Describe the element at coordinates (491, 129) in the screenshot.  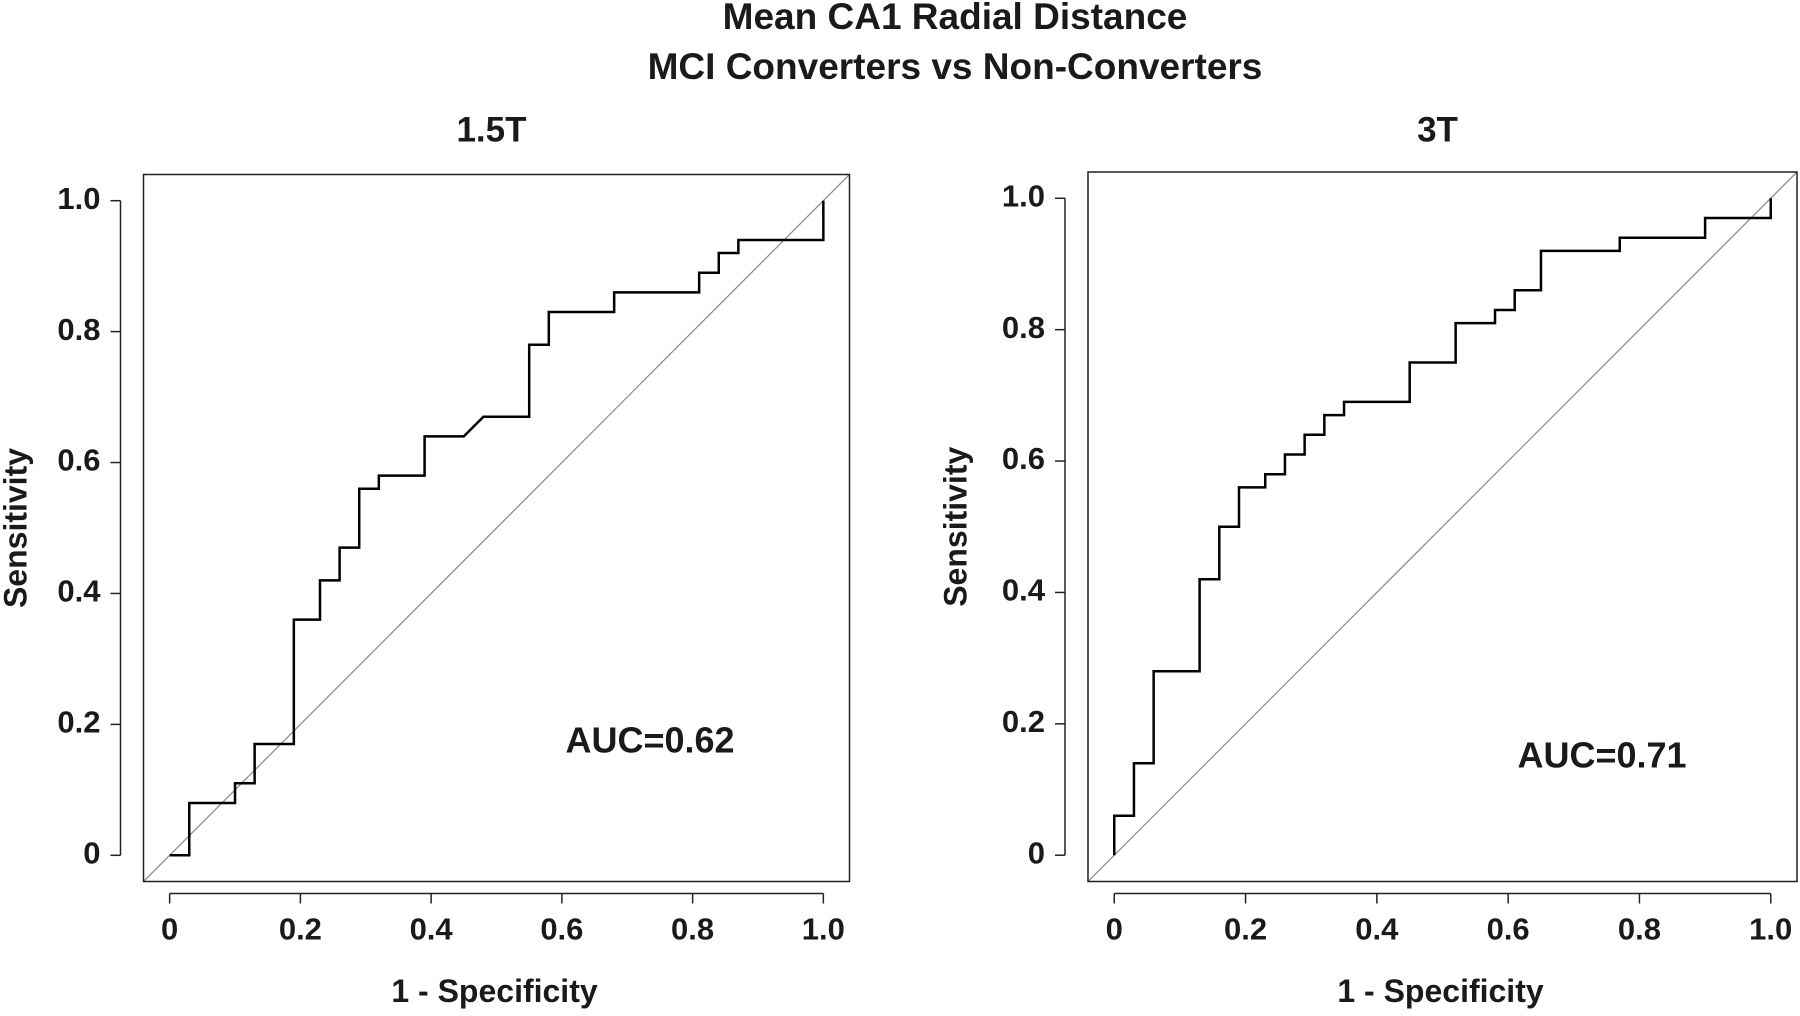
I see `panel-title: 1.5T` at that location.